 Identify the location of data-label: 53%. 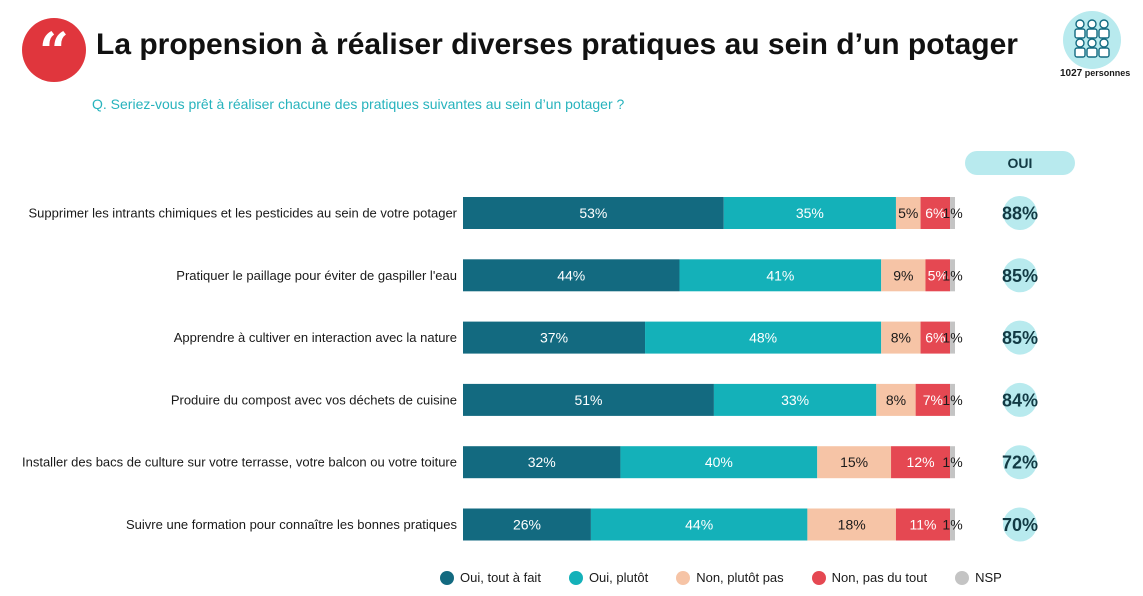
(593, 213).